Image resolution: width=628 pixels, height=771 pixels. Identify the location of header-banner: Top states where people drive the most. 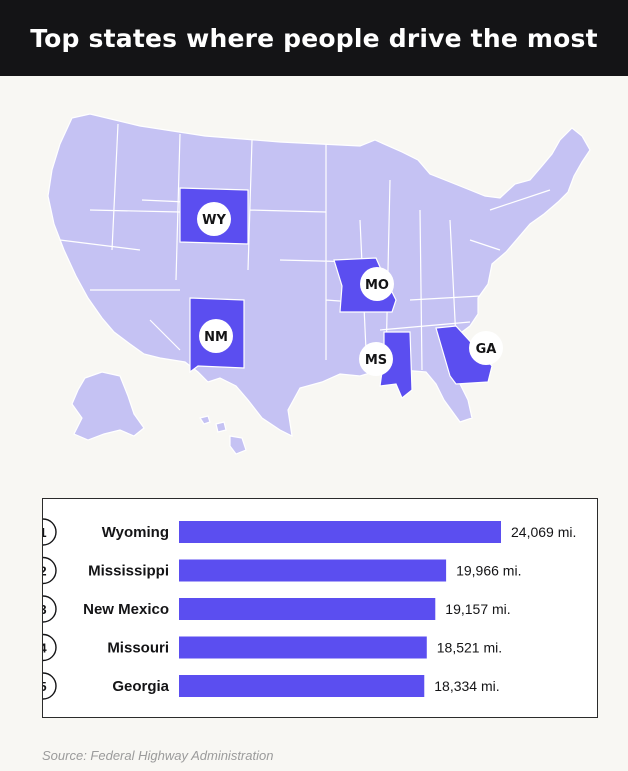
(314, 38).